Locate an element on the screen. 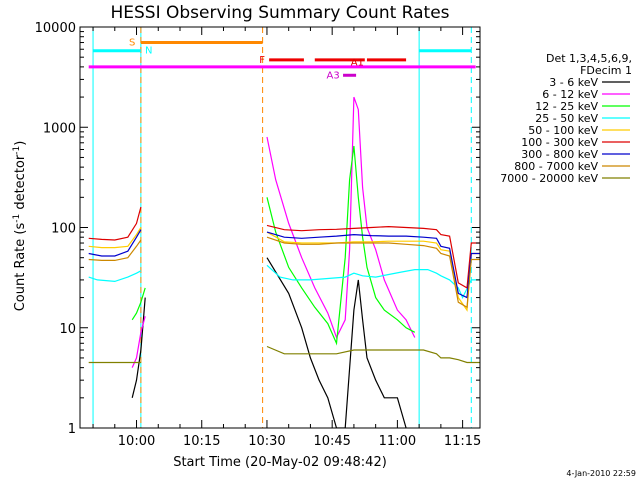 Image resolution: width=640 pixels, height=480 pixels. y-axis-label-main: Count Rate (s is located at coordinates (20, 267).